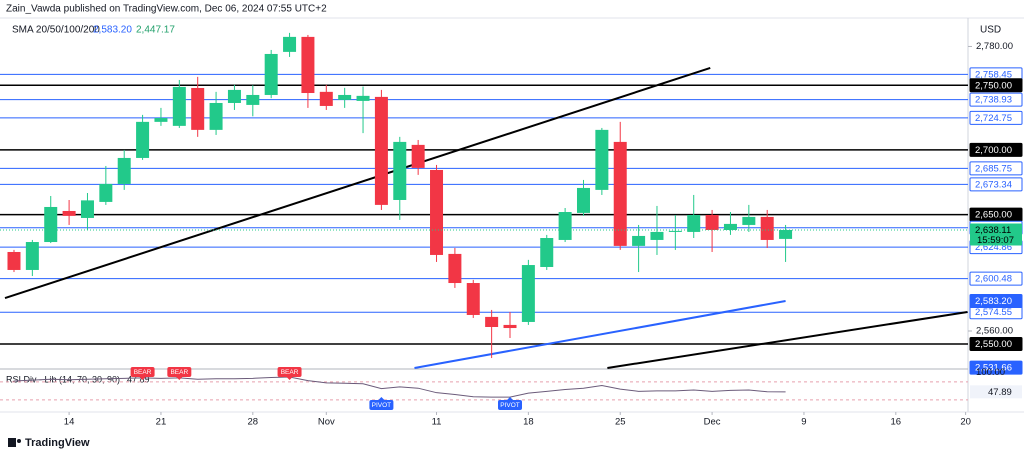 This screenshot has width=1024, height=456. Describe the element at coordinates (712, 422) in the screenshot. I see `x-tick-label: Dec` at that location.